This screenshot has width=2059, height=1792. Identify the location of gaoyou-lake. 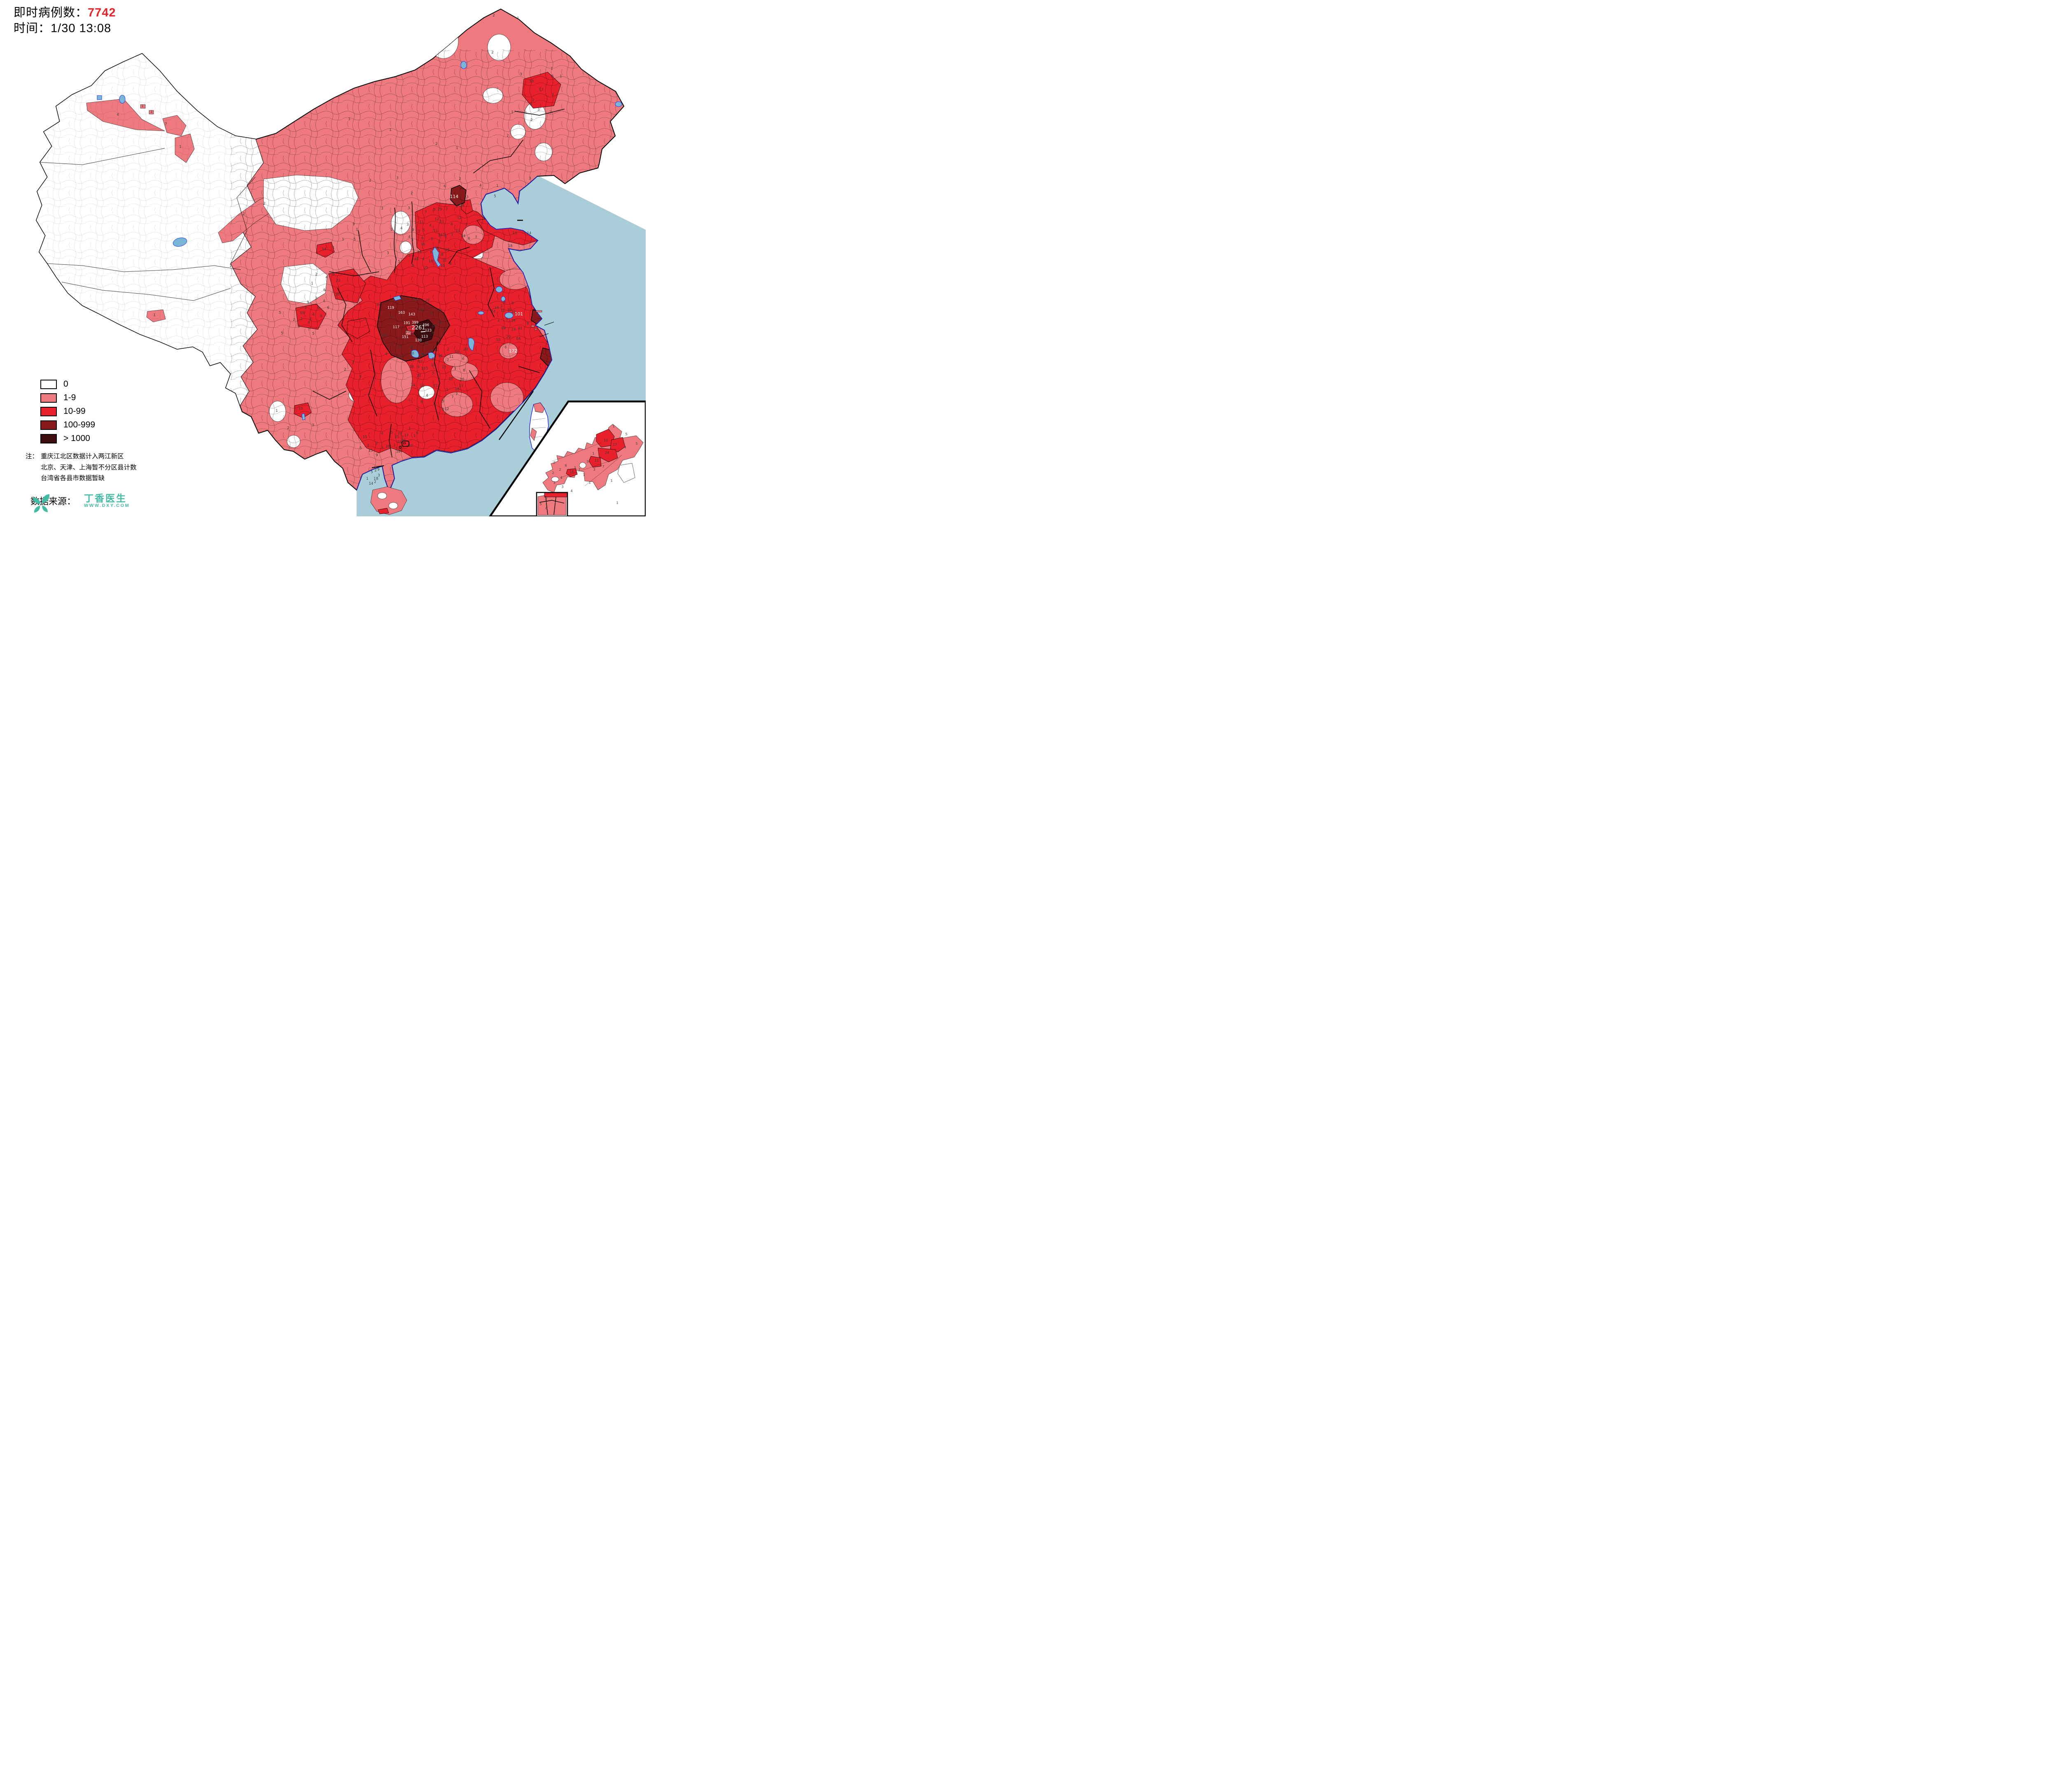
(503, 299).